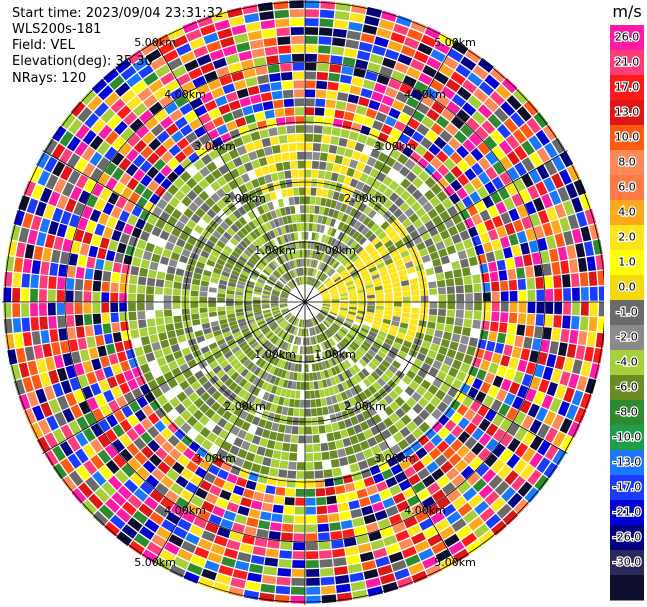  What do you see at coordinates (626, 336) in the screenshot?
I see `colorbar-tick-label: -2.0` at bounding box center [626, 336].